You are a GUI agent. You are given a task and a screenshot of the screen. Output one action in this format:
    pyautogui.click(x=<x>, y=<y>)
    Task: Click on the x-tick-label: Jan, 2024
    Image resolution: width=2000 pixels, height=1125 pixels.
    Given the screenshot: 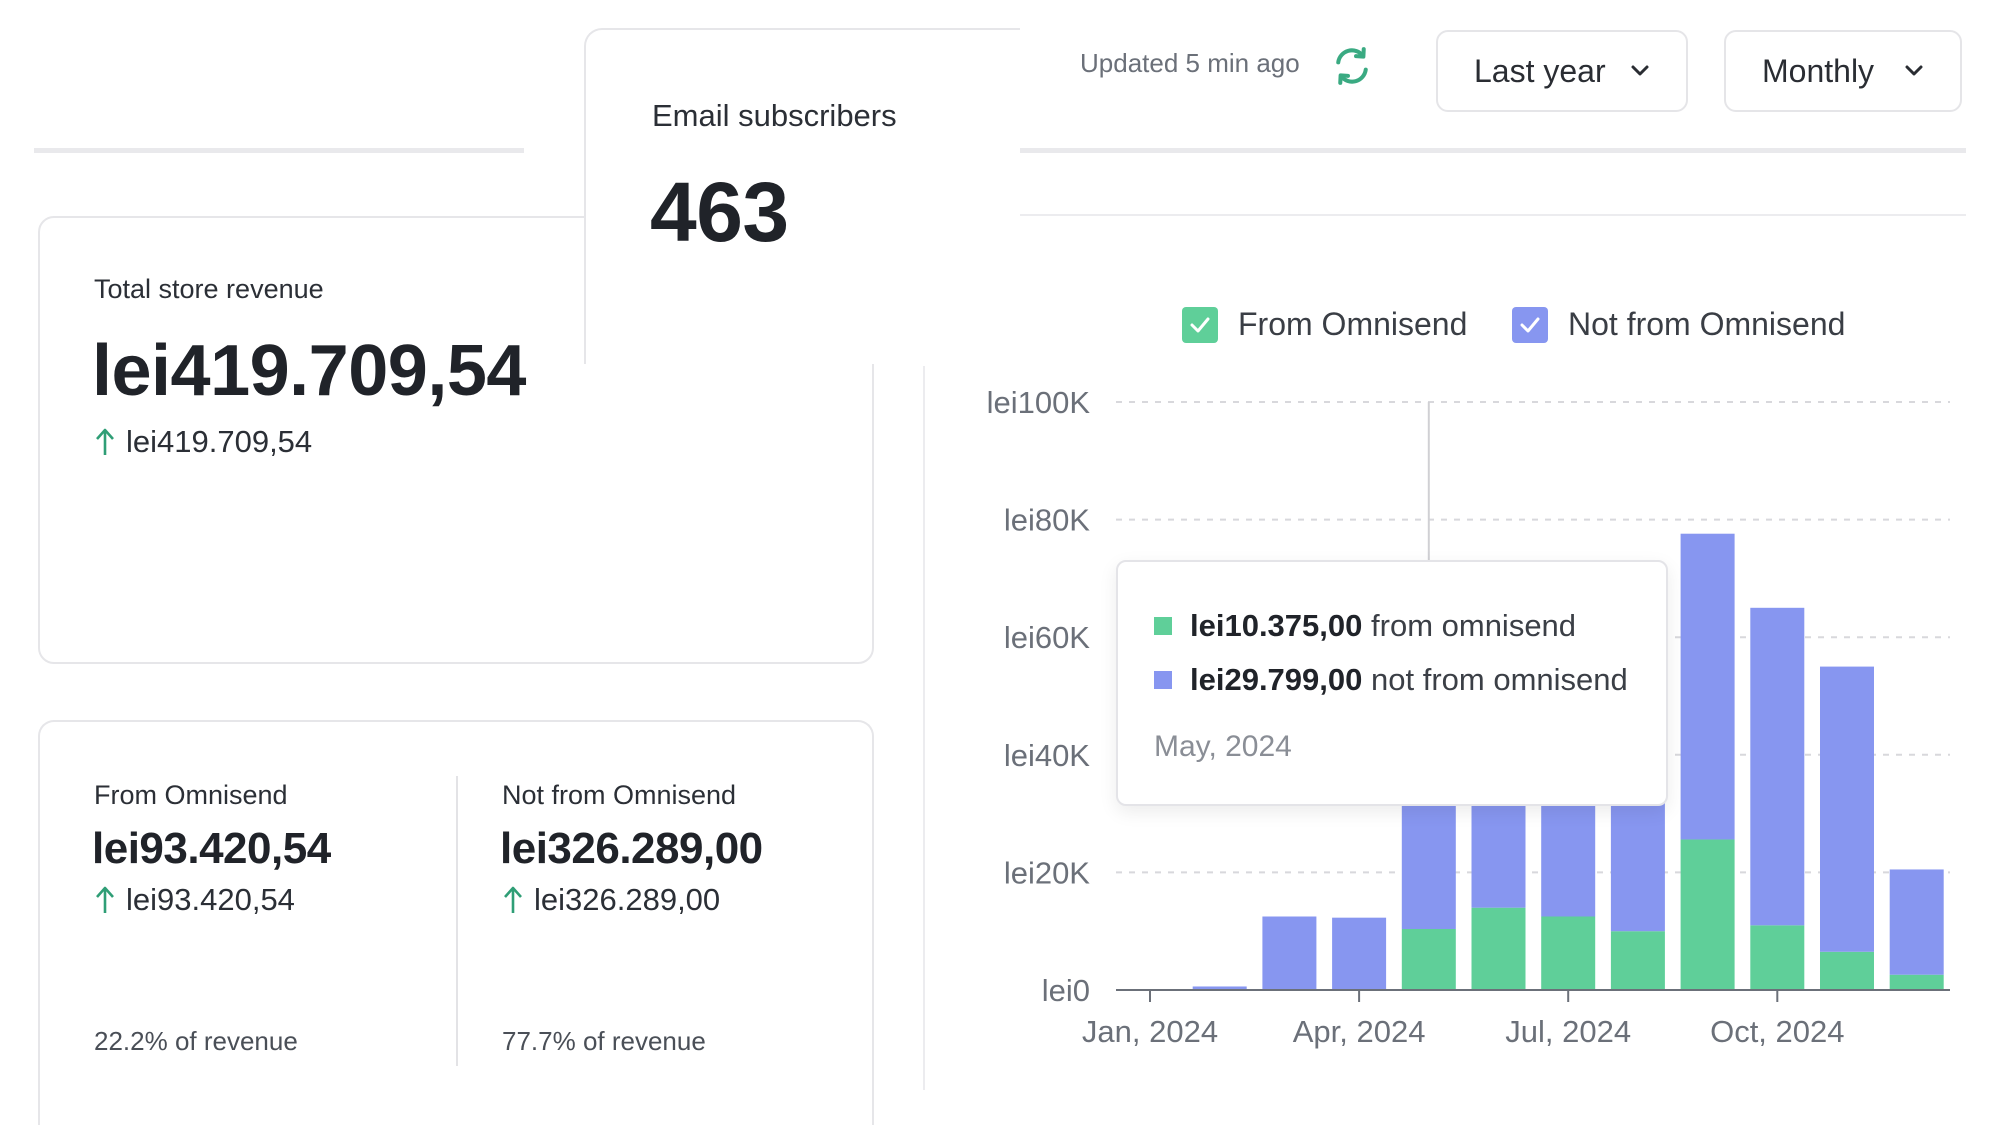 What is the action you would take?
    pyautogui.click(x=1150, y=1031)
    